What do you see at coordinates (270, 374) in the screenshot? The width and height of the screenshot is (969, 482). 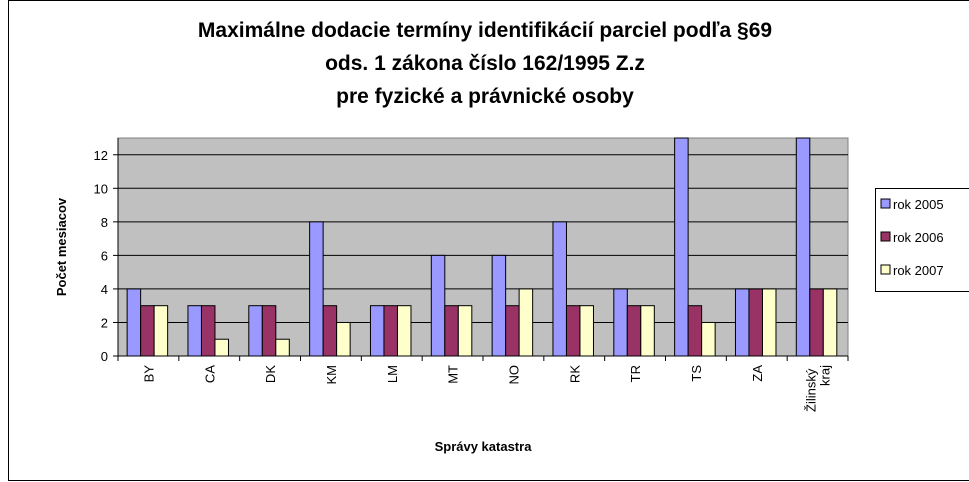 I see `x-tick-label: DK` at bounding box center [270, 374].